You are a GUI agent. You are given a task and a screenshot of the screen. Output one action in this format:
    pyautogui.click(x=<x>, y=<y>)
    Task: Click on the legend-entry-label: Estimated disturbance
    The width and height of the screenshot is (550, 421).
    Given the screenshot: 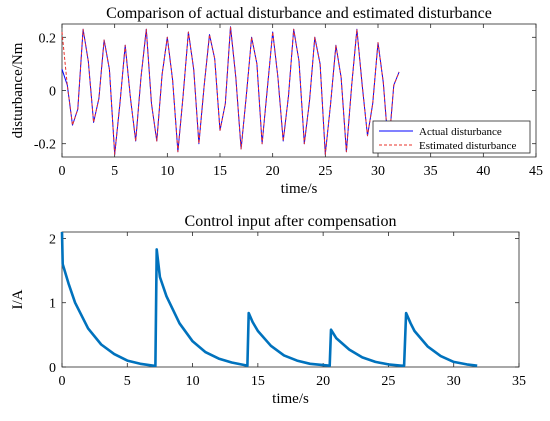 What is the action you would take?
    pyautogui.click(x=468, y=146)
    